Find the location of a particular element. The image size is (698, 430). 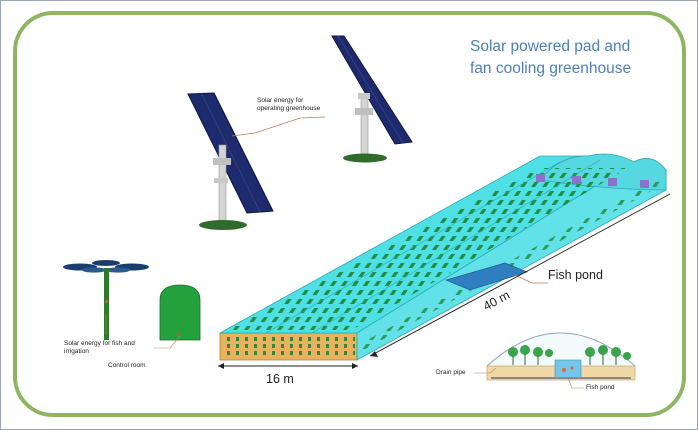

label-solar-greenhouse: Solar energy for operating greenhouse is located at coordinates (289, 104).